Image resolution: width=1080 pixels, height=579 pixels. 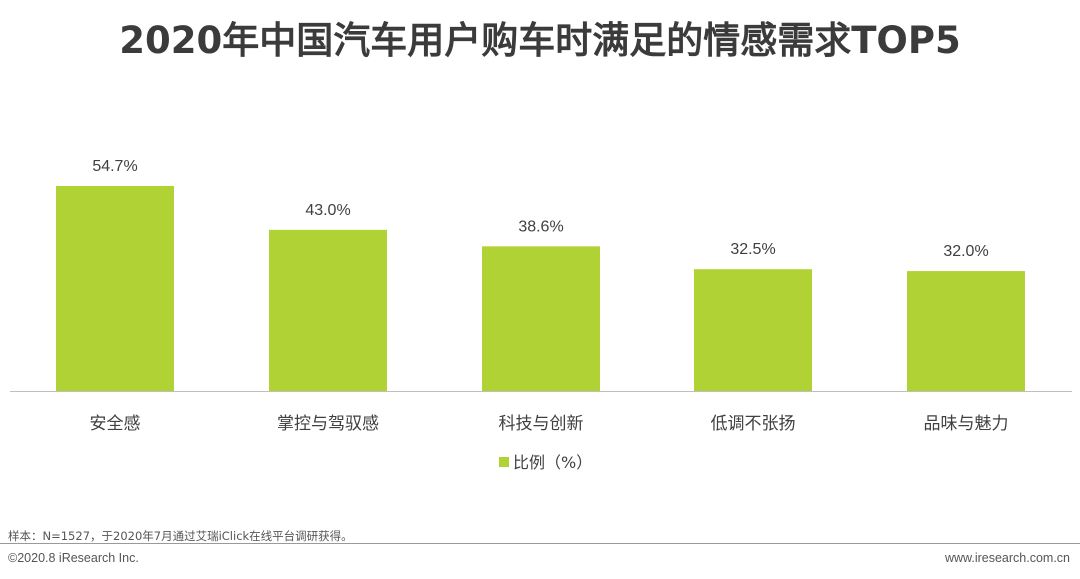 What do you see at coordinates (73, 558) in the screenshot?
I see `copyright-text: ©2020.8 iResearch Inc.` at bounding box center [73, 558].